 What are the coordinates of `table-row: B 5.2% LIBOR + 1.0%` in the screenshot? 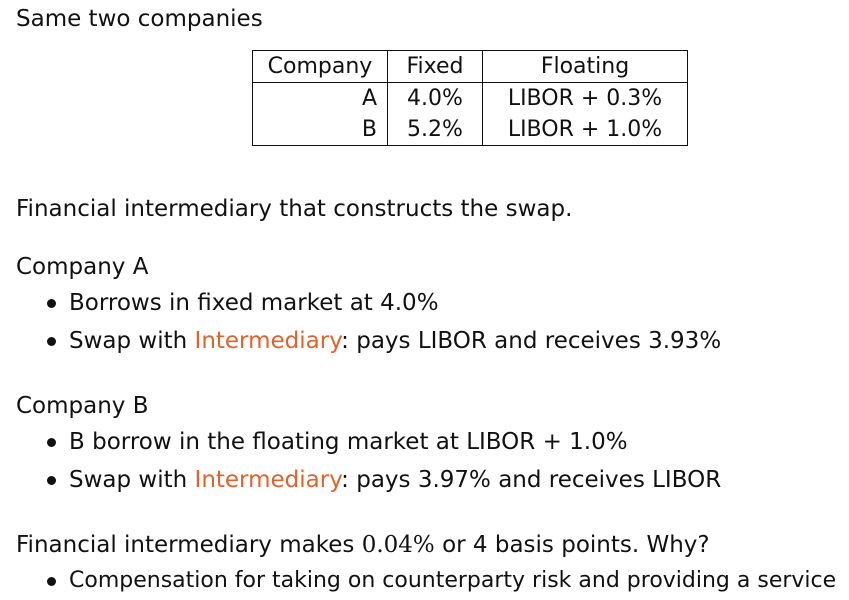 It's located at (470, 130).